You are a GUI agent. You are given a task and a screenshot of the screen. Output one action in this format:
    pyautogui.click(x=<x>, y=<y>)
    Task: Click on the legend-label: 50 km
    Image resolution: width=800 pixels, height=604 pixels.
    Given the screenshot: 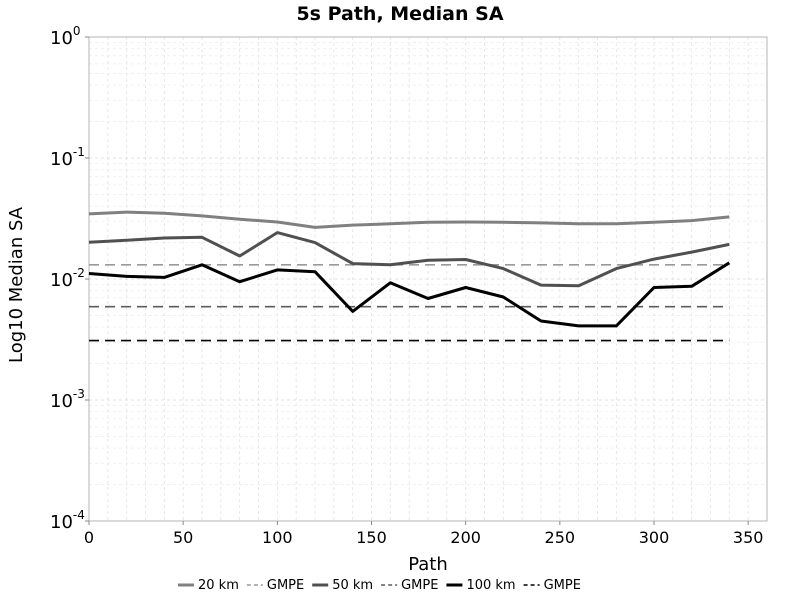 What is the action you would take?
    pyautogui.click(x=352, y=585)
    